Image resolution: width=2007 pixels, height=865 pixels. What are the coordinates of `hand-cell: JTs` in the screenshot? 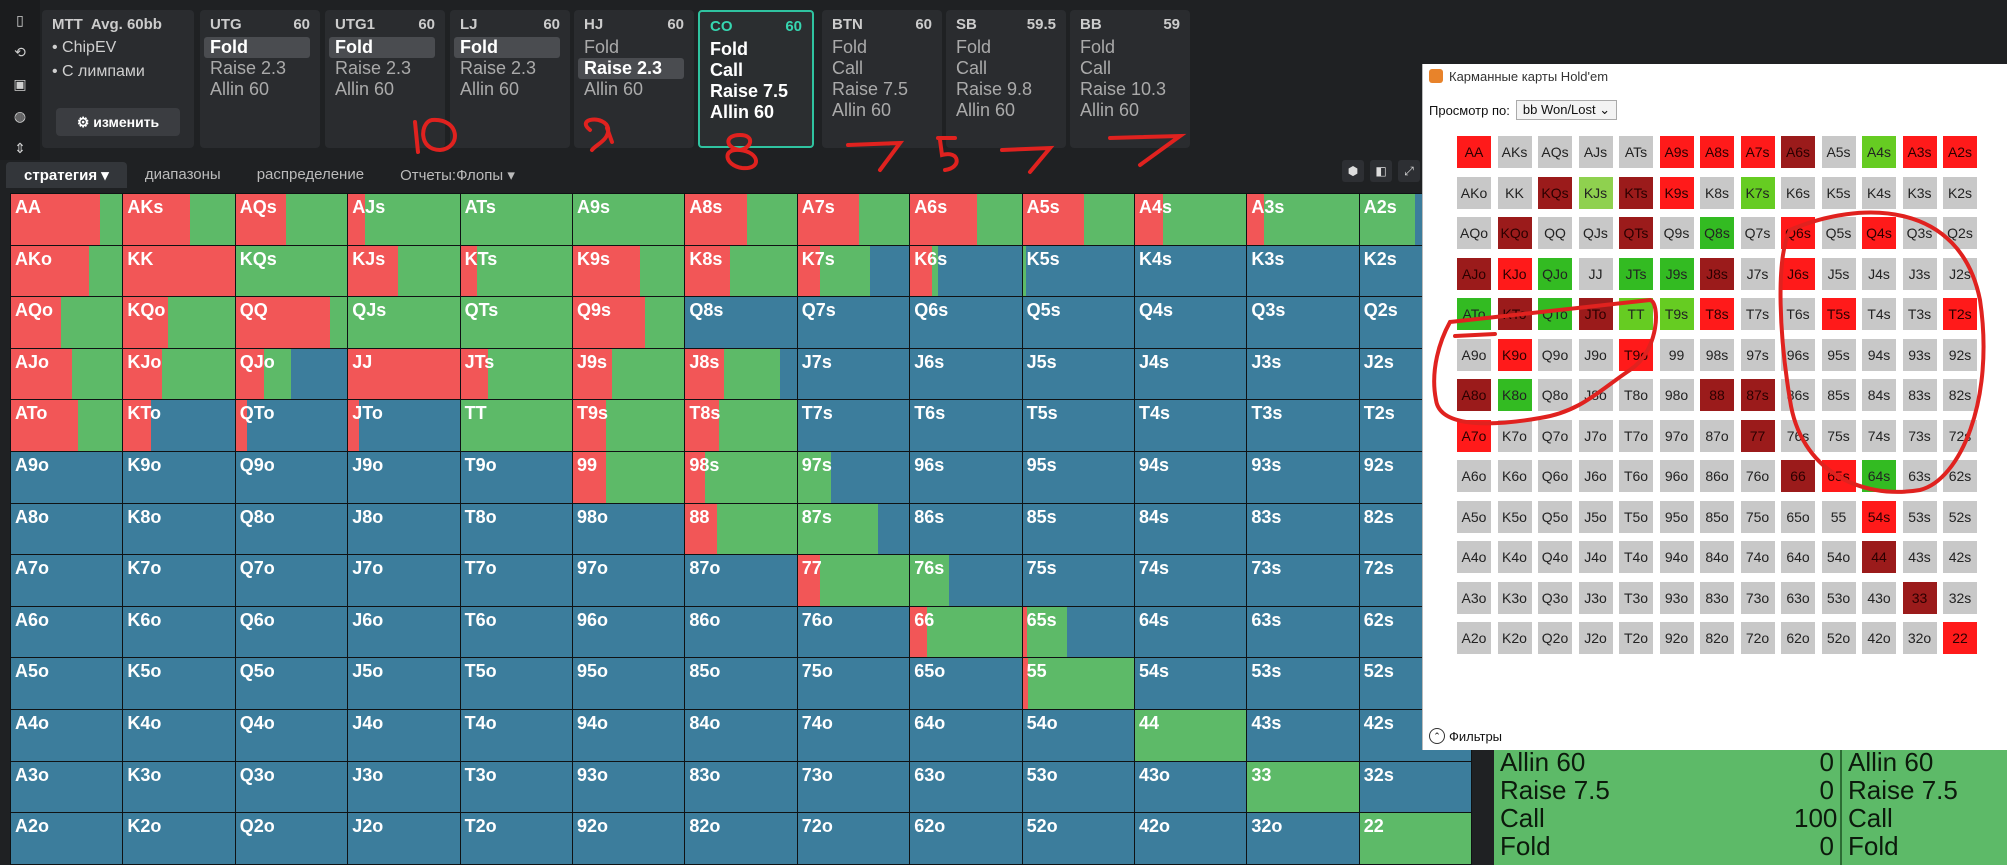 It's located at (516, 374).